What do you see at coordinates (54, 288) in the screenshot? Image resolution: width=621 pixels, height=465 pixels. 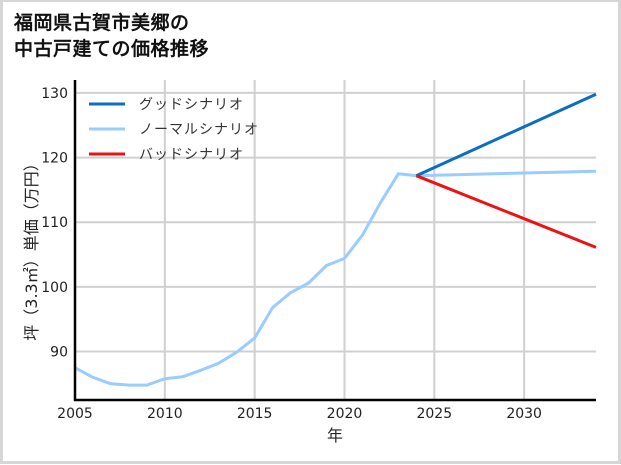 I see `y-tick-label: 100` at bounding box center [54, 288].